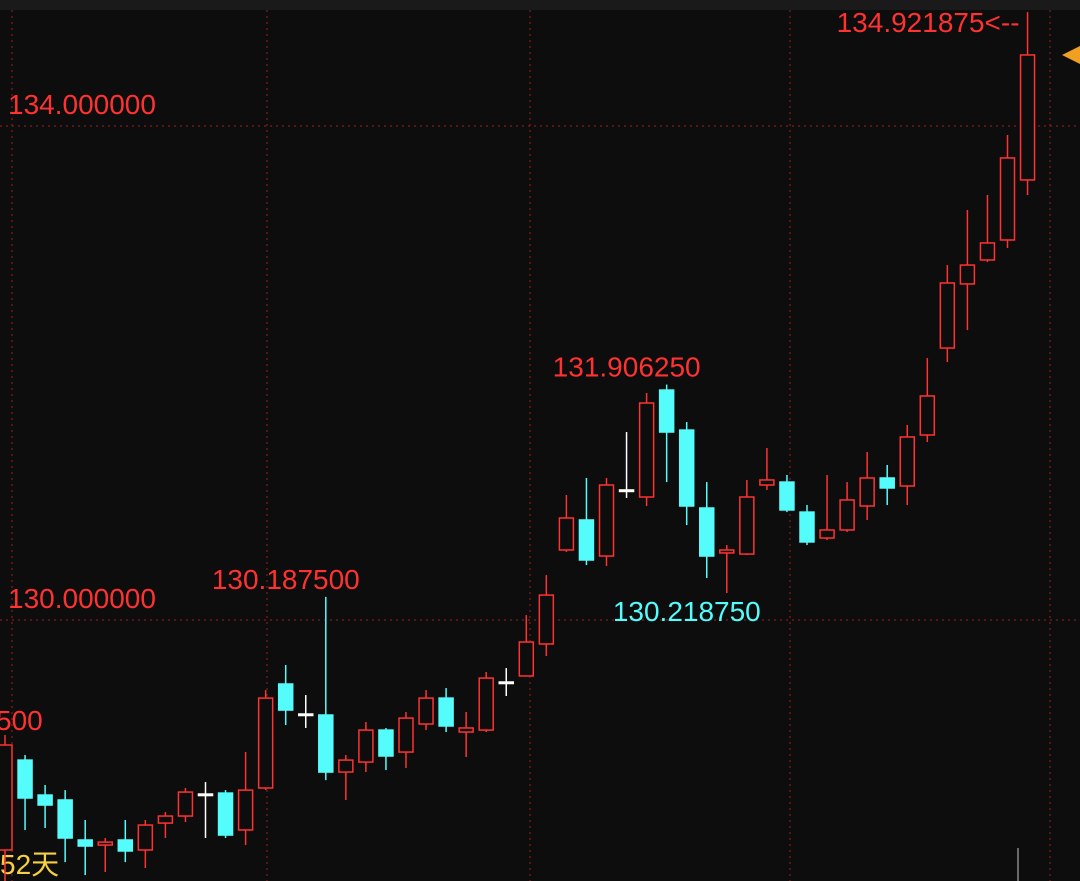 The image size is (1080, 881). What do you see at coordinates (82, 104) in the screenshot?
I see `y-tick-label: 134.000000` at bounding box center [82, 104].